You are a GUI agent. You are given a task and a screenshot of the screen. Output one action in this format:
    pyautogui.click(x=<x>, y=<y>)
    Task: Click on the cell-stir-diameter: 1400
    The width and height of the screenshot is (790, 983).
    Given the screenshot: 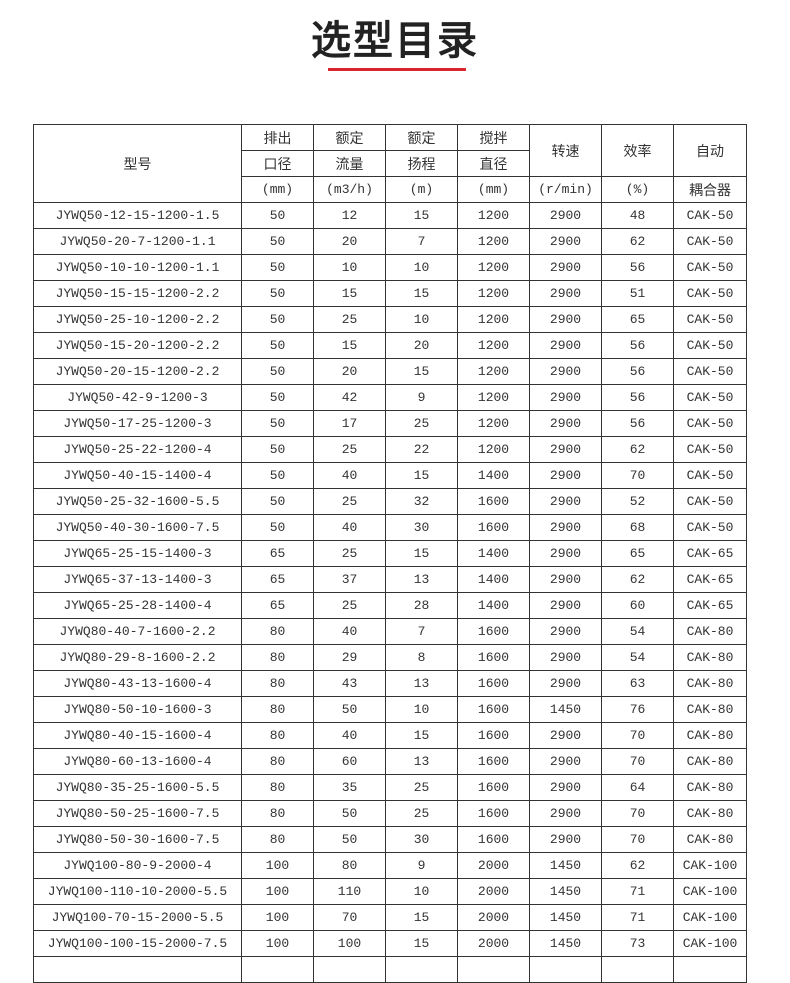 What is the action you would take?
    pyautogui.click(x=493, y=605)
    